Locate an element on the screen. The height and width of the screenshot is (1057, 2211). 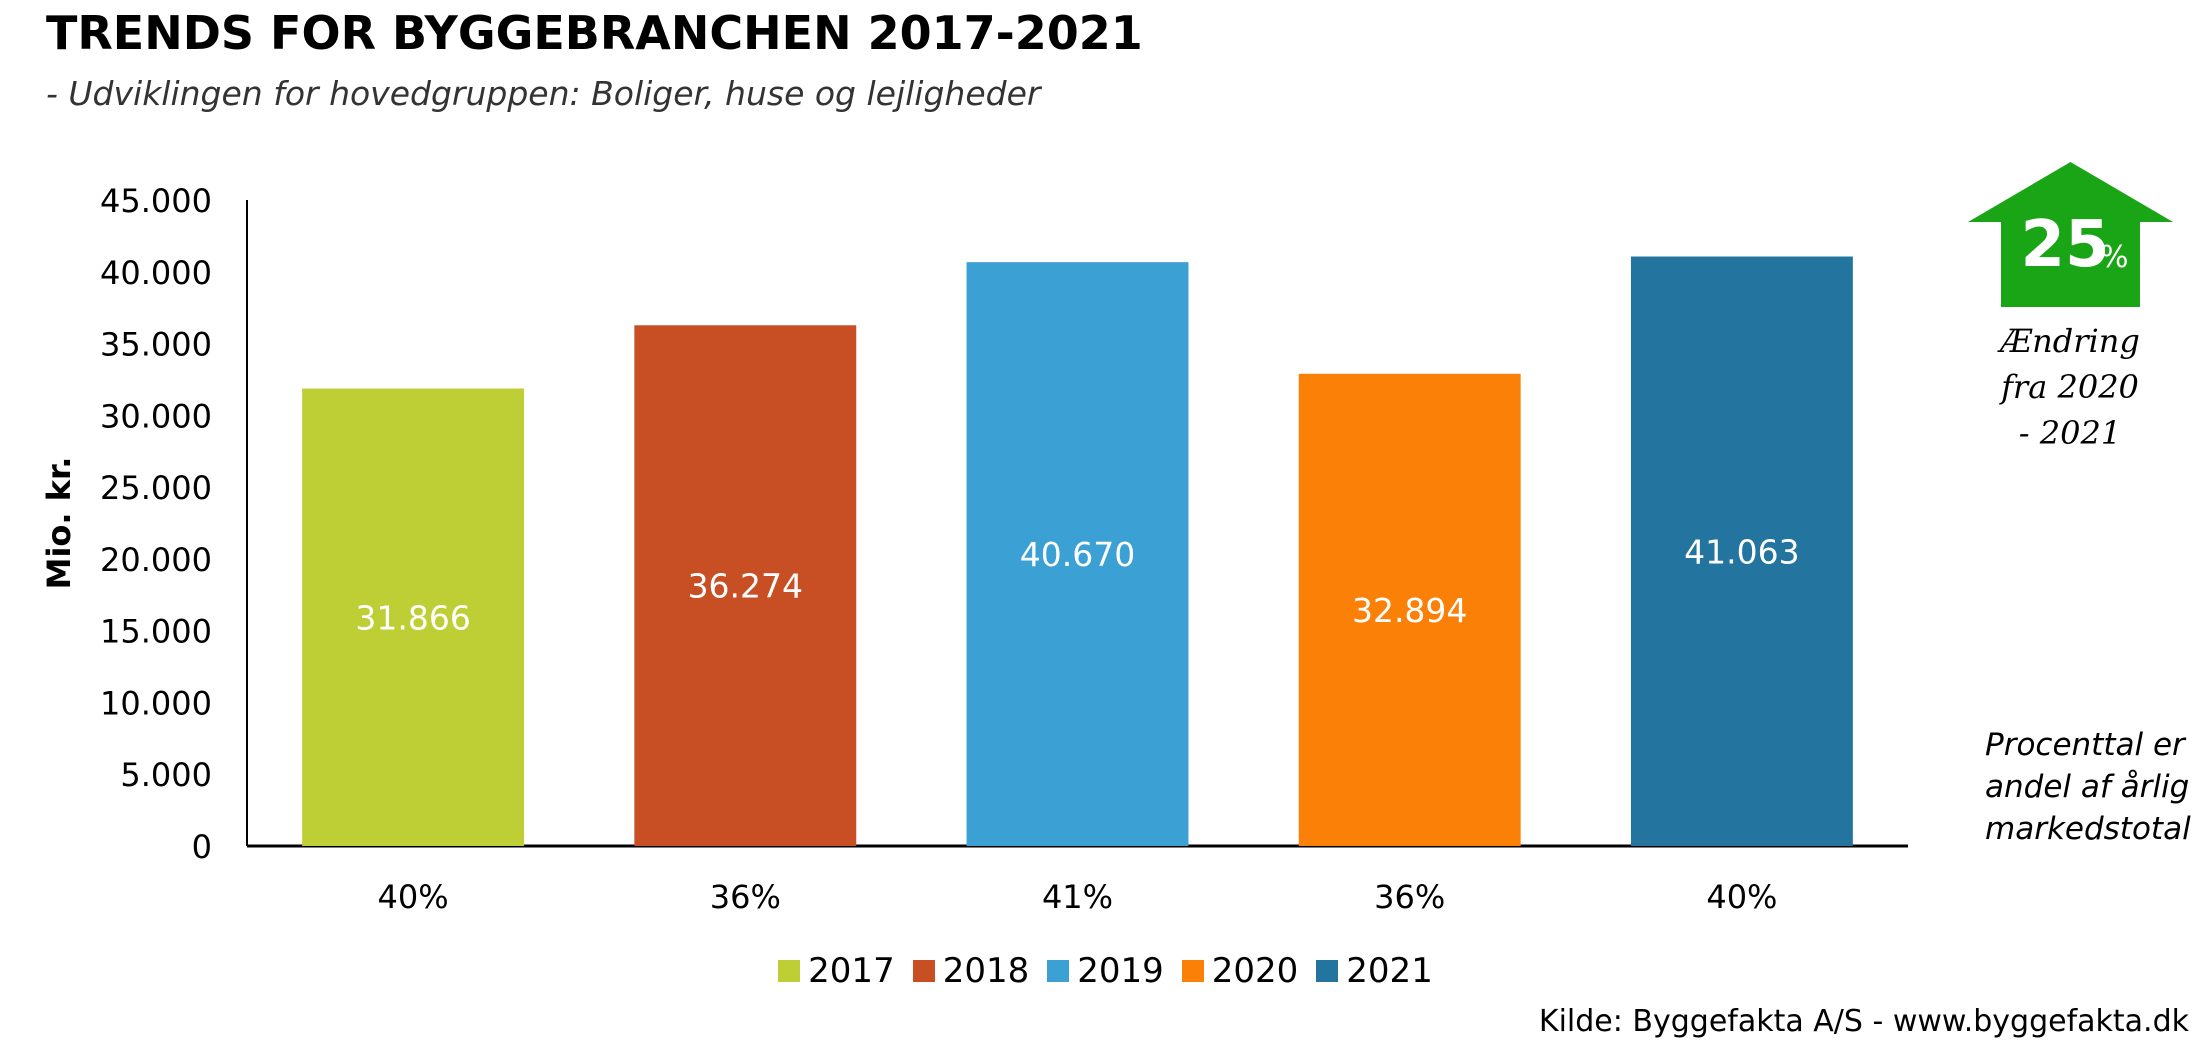
chart-legend: 2017 2018 2019 2020 2021 is located at coordinates (1105, 971).